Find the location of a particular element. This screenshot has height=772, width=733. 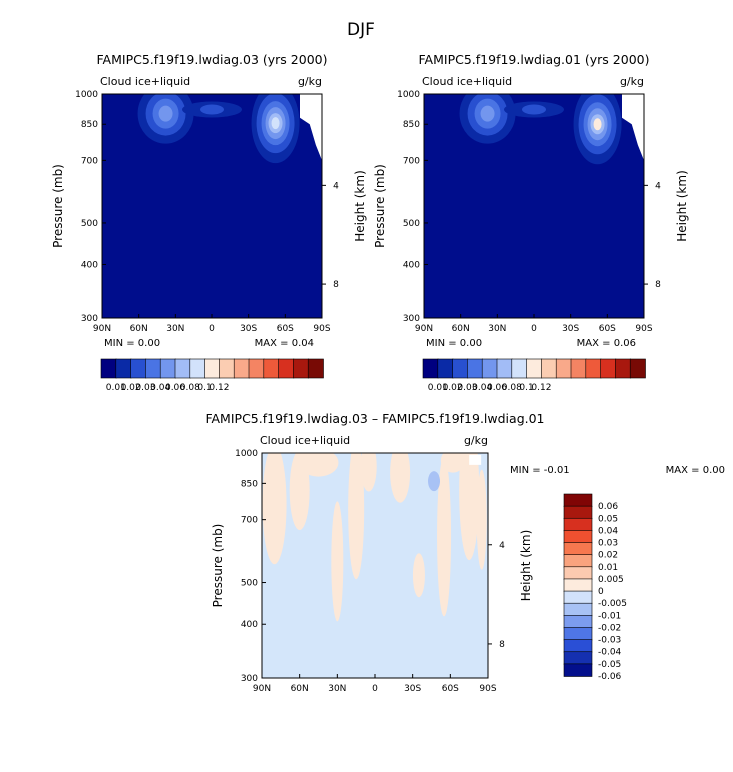

max-label: MAX = 0.06 is located at coordinates (606, 343).